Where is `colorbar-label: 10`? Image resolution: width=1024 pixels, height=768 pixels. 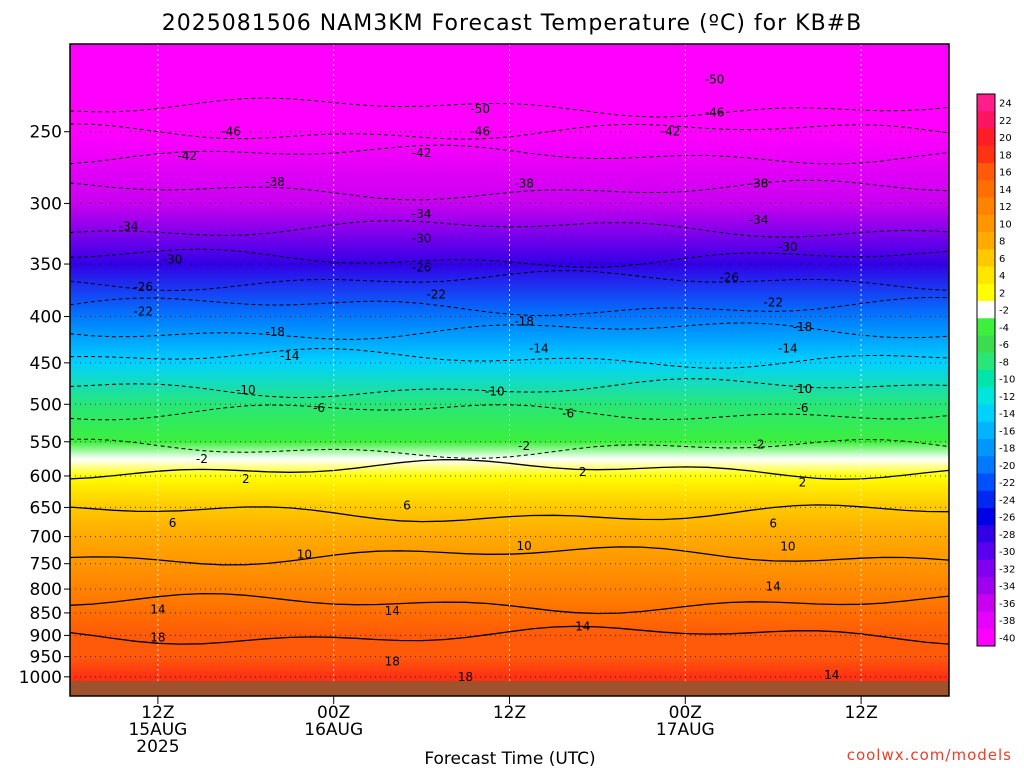 colorbar-label: 10 is located at coordinates (1005, 224).